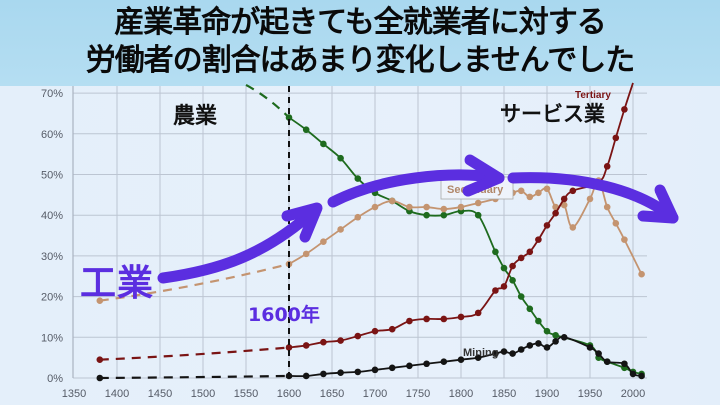 The width and height of the screenshot is (720, 405). I want to click on y-tick-label: 50%, so click(52, 176).